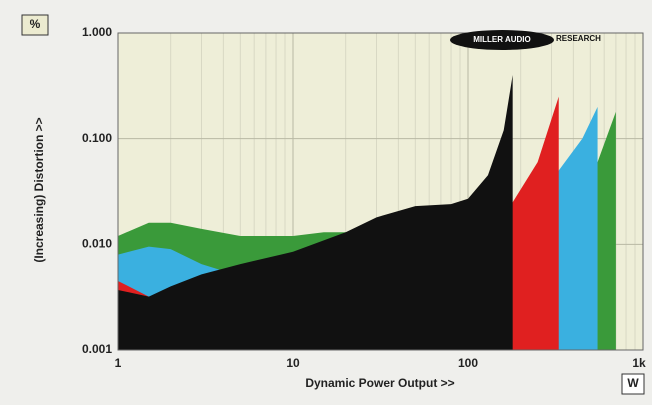 The width and height of the screenshot is (652, 405). What do you see at coordinates (97, 32) in the screenshot?
I see `y-tick-label: 1.000` at bounding box center [97, 32].